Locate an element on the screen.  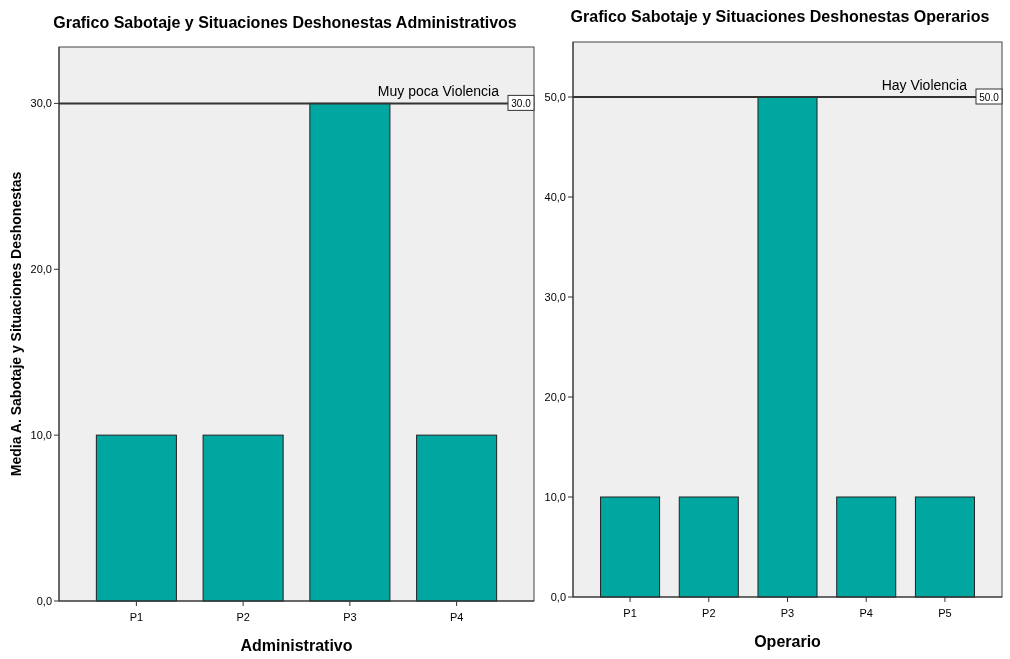
y-tick-label: 40,0 is located at coordinates (555, 197).